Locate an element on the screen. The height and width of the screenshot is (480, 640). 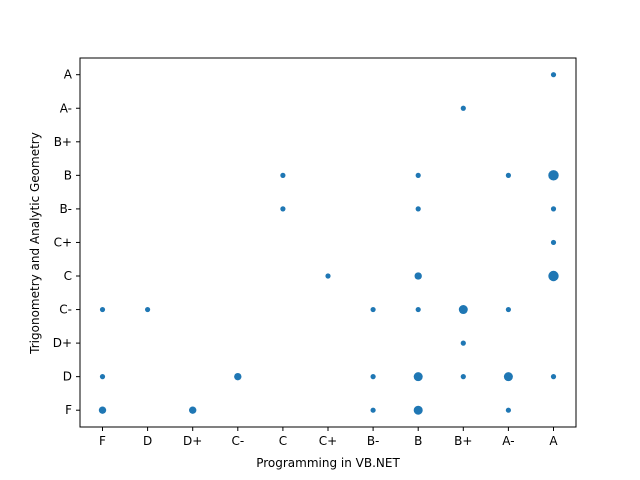
y-tick-label: A is located at coordinates (68, 75).